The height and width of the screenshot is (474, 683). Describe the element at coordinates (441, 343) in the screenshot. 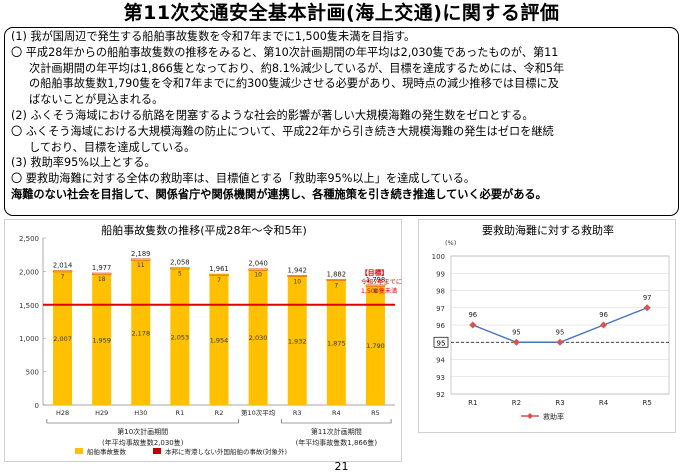

I see `target-label: 95` at that location.